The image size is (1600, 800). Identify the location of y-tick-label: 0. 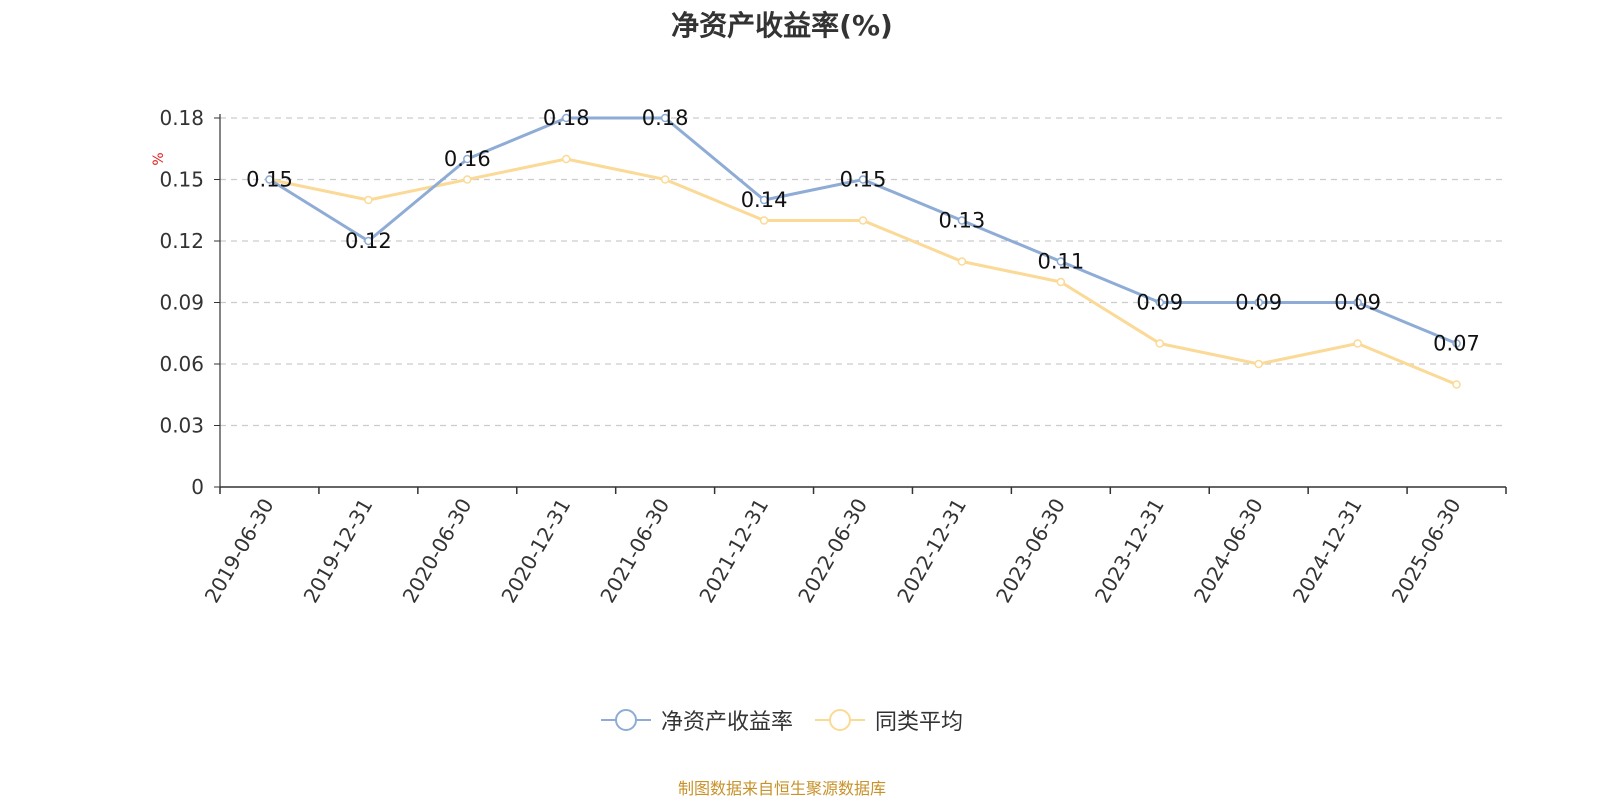
(197, 487).